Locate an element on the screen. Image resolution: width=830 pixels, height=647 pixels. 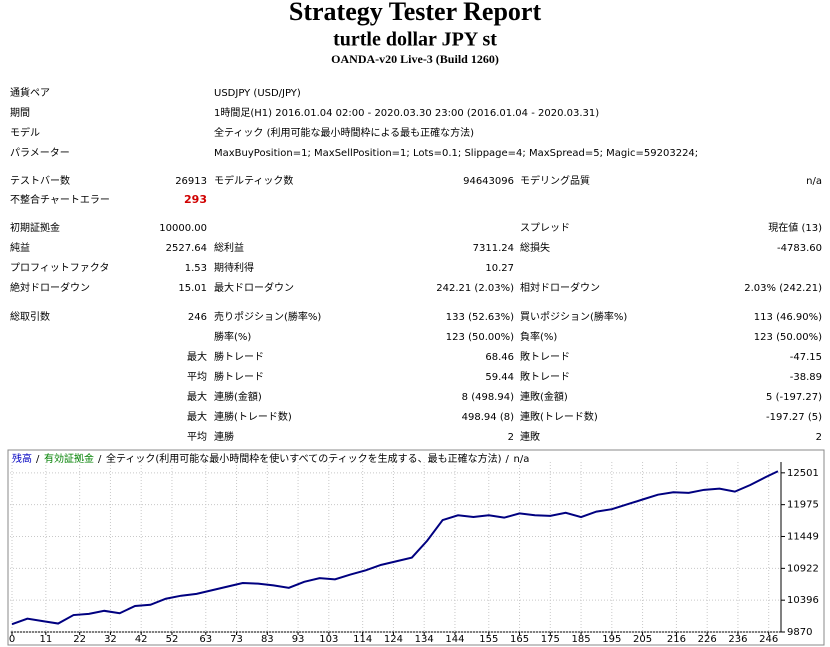
table-cell: 5 (-197.27) is located at coordinates (794, 397).